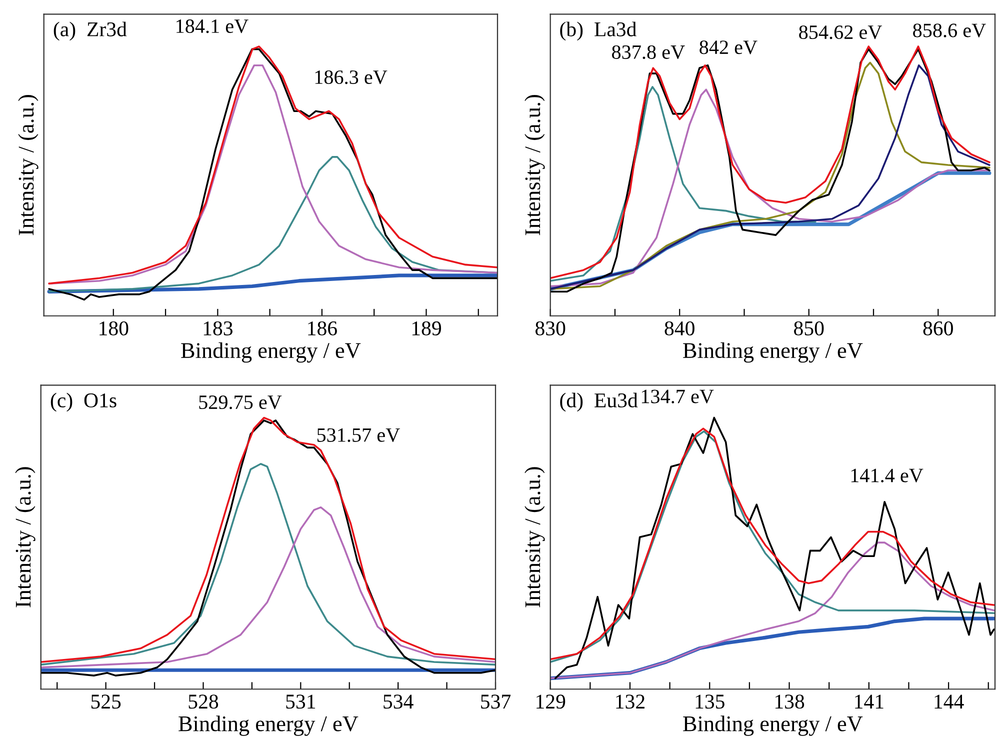 This screenshot has width=997, height=745. Describe the element at coordinates (630, 701) in the screenshot. I see `x-tick-label: 132` at that location.